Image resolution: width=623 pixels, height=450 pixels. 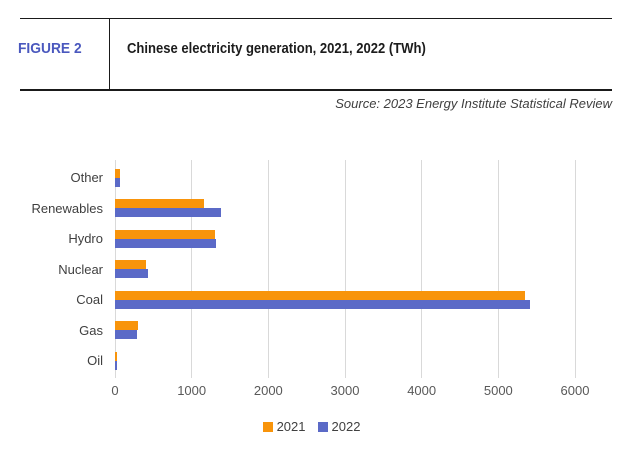 I want to click on legend-item-2021: 2021, so click(x=284, y=426).